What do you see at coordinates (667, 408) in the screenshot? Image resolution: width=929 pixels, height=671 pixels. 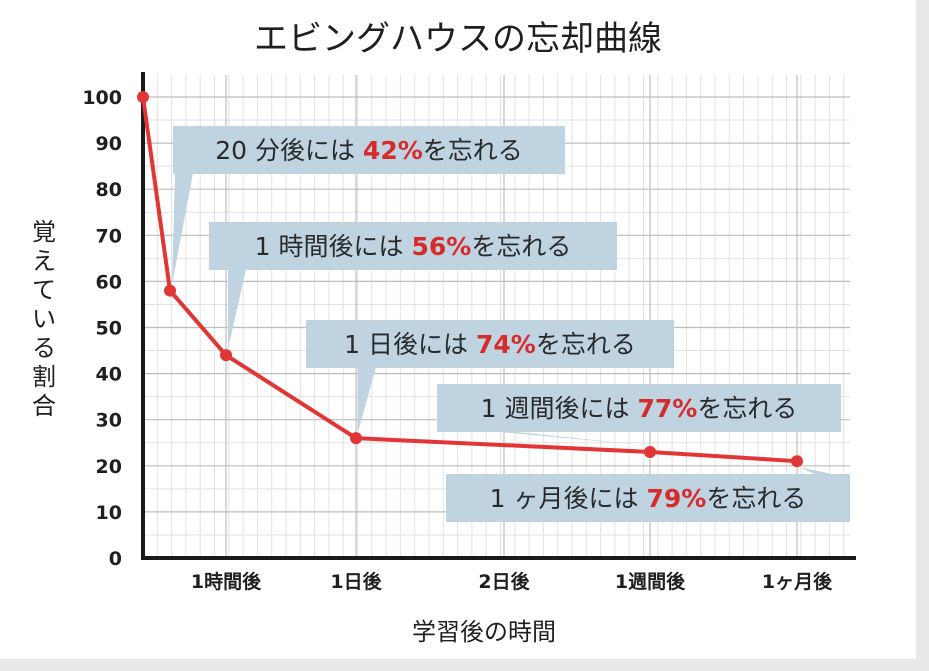 I see `callout-percent: 77%` at bounding box center [667, 408].